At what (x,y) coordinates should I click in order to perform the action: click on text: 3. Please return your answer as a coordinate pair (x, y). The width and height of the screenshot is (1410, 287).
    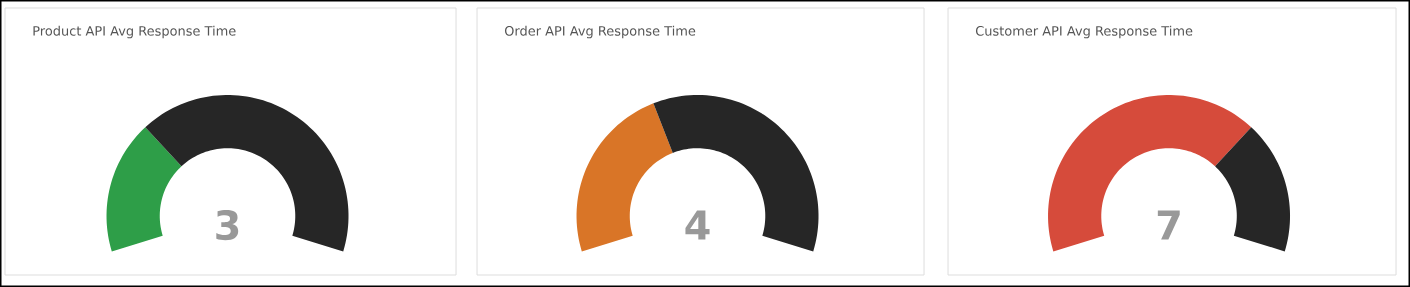
    Looking at the image, I should click on (227, 225).